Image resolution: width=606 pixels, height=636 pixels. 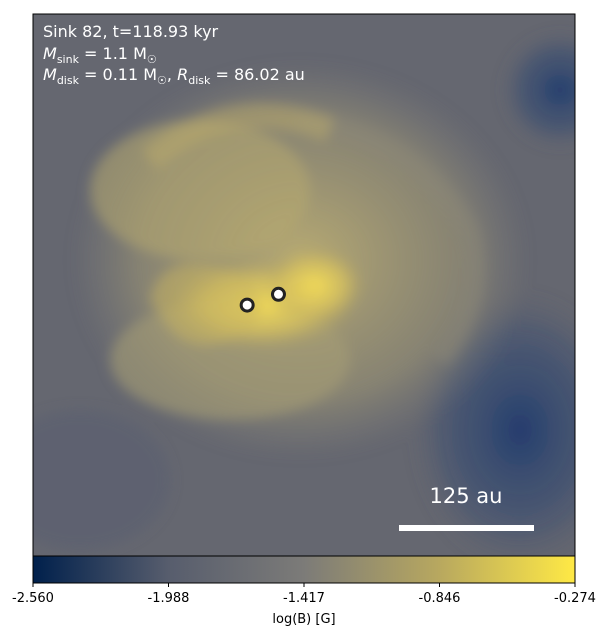 What do you see at coordinates (575, 598) in the screenshot?
I see `colorbar-tick-label: -0.274` at bounding box center [575, 598].